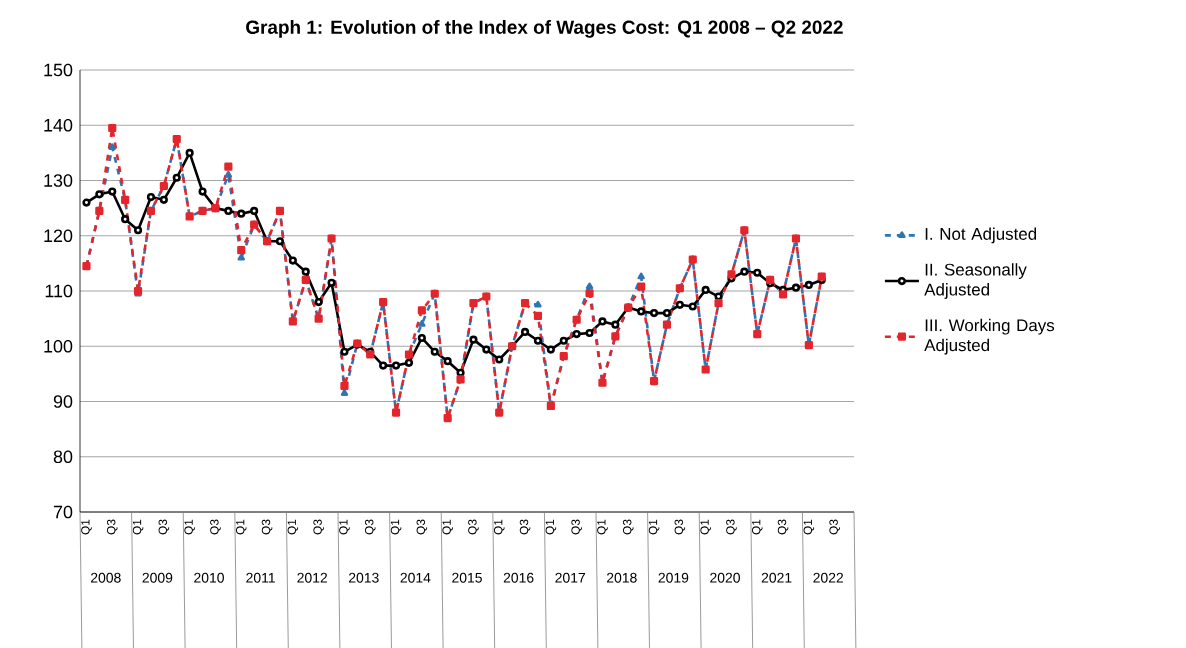 The height and width of the screenshot is (648, 1186). Describe the element at coordinates (58, 125) in the screenshot. I see `y-tick-label: 140` at that location.